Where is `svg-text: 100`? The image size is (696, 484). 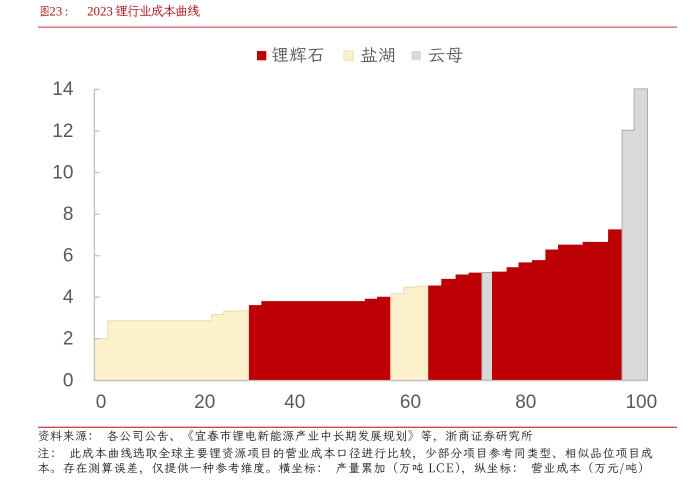
svg-text: 100 is located at coordinates (641, 402).